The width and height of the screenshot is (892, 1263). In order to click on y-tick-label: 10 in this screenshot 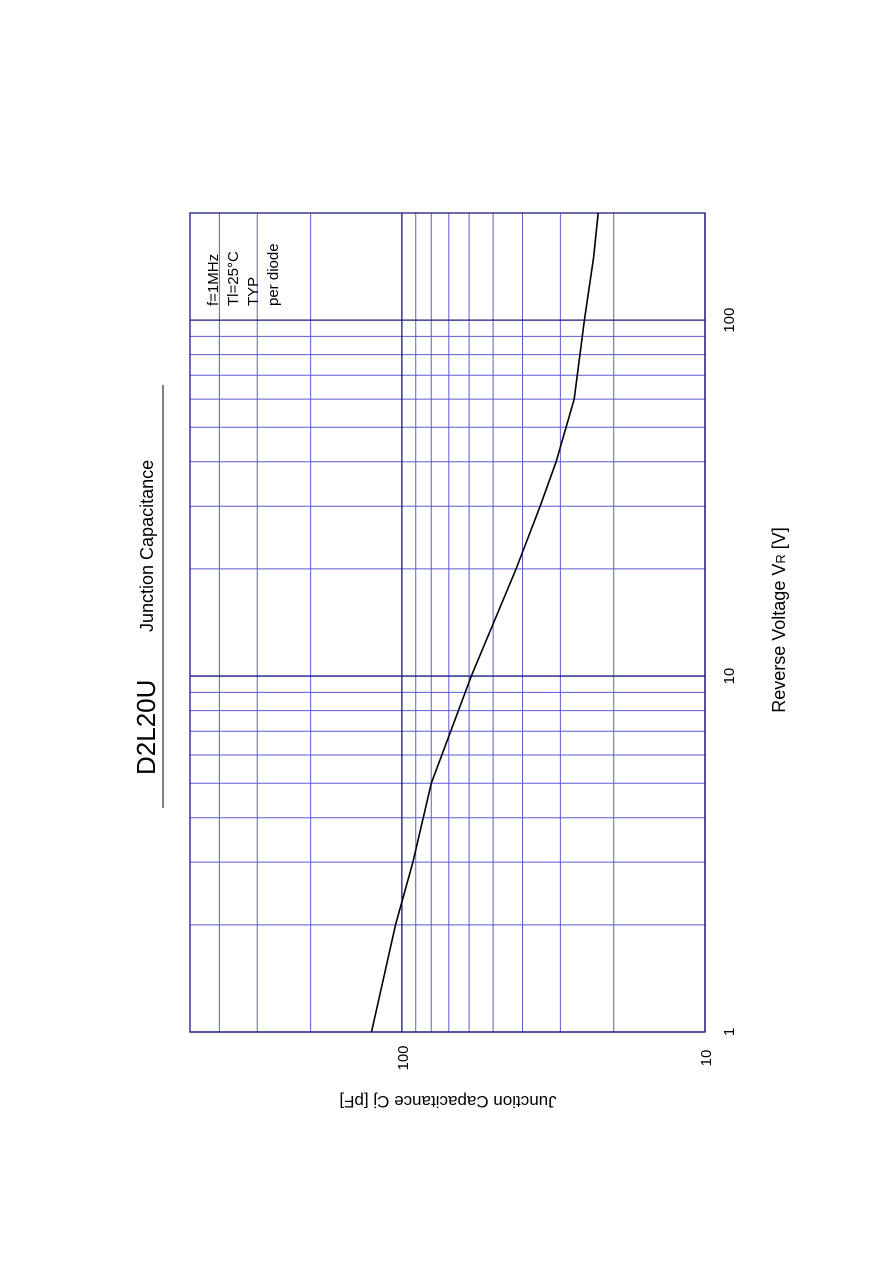, I will do `click(706, 1058)`.